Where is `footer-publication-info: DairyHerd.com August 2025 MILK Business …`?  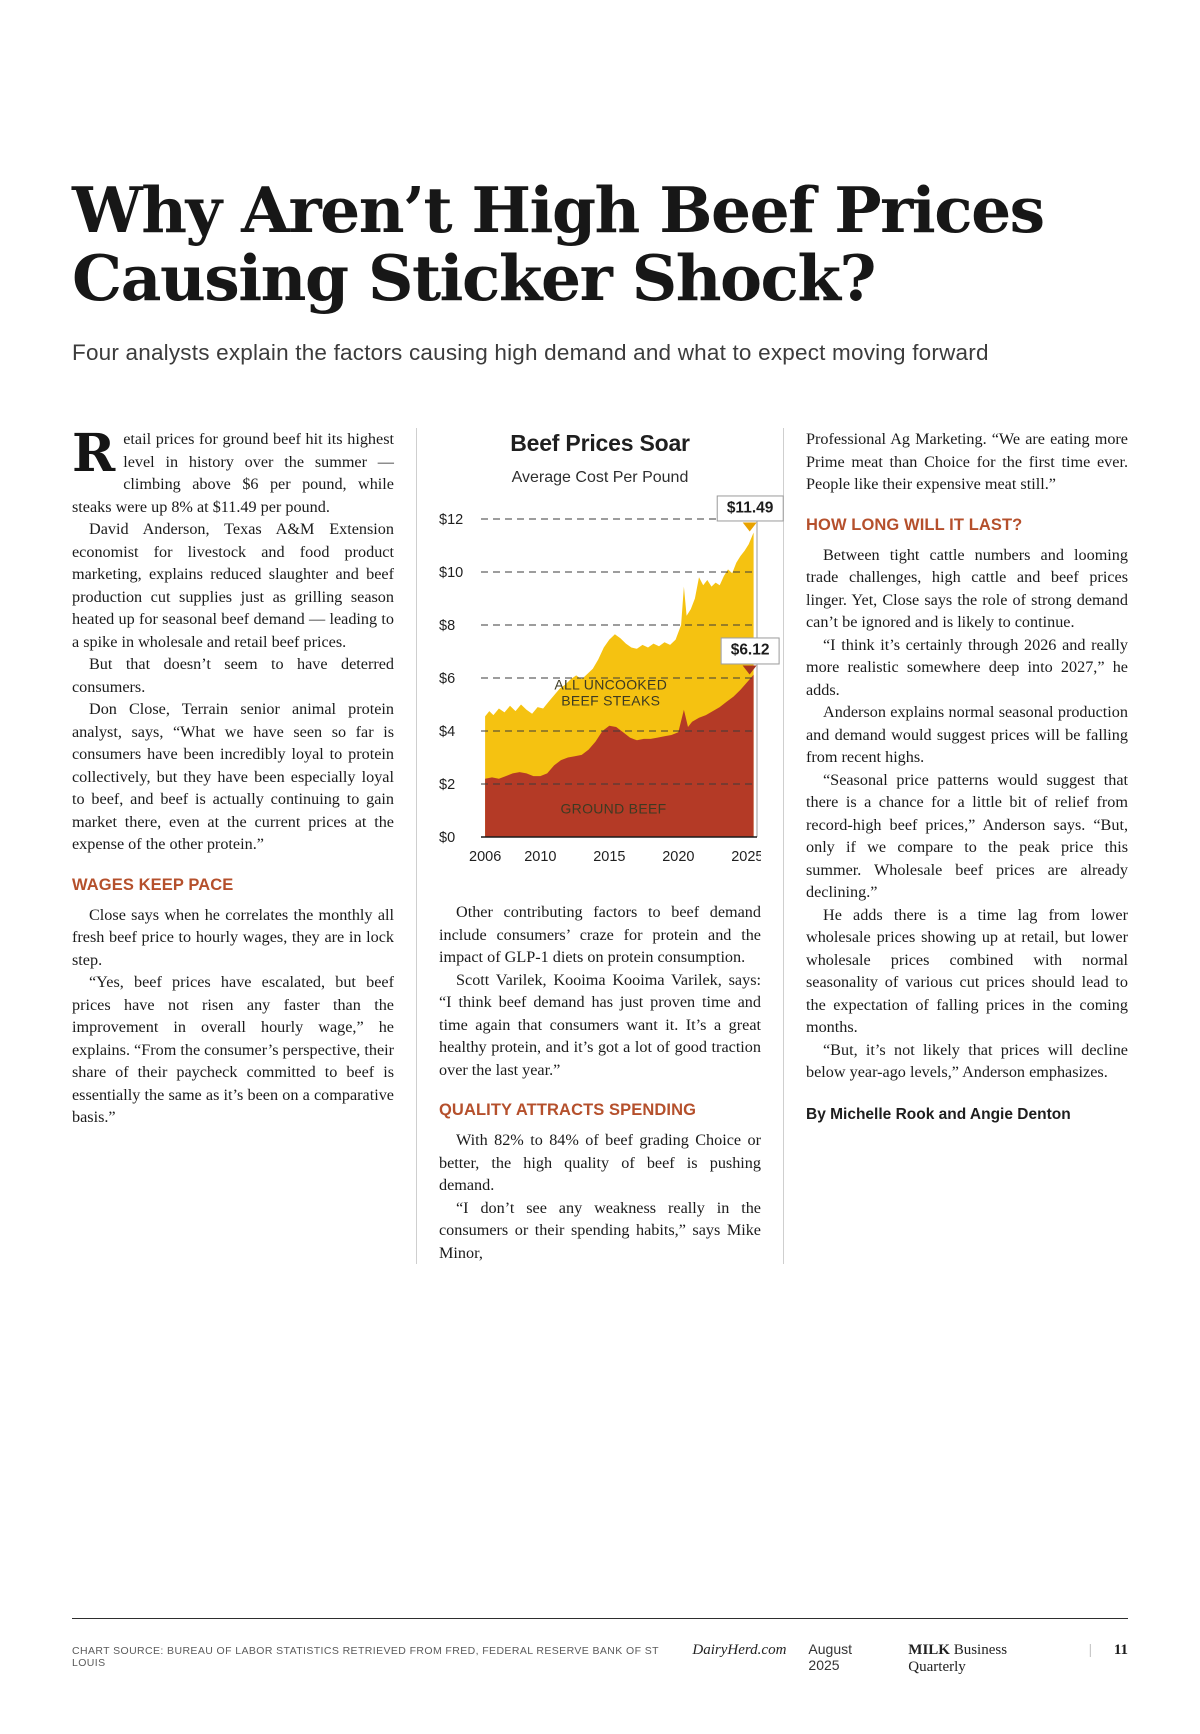
footer-publication-info: DairyHerd.com August 2025 MILK Business … is located at coordinates (910, 1658).